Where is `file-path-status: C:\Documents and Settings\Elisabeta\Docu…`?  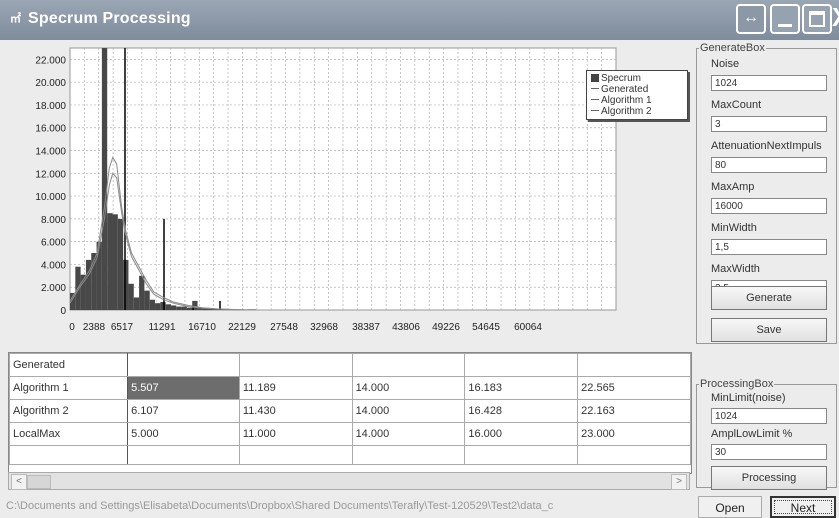
file-path-status: C:\Documents and Settings\Elisabeta\Docu… is located at coordinates (280, 506).